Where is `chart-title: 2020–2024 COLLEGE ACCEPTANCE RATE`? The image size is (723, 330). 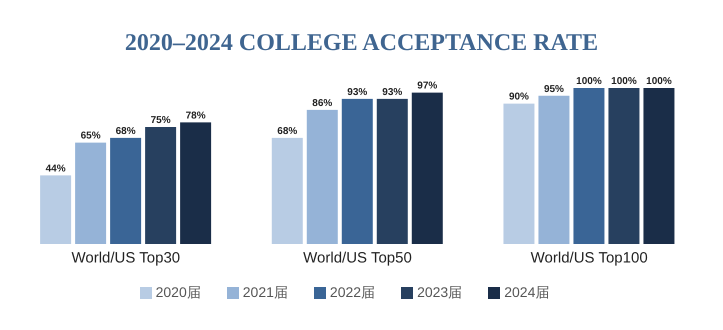
chart-title: 2020–2024 COLLEGE ACCEPTANCE RATE is located at coordinates (362, 43).